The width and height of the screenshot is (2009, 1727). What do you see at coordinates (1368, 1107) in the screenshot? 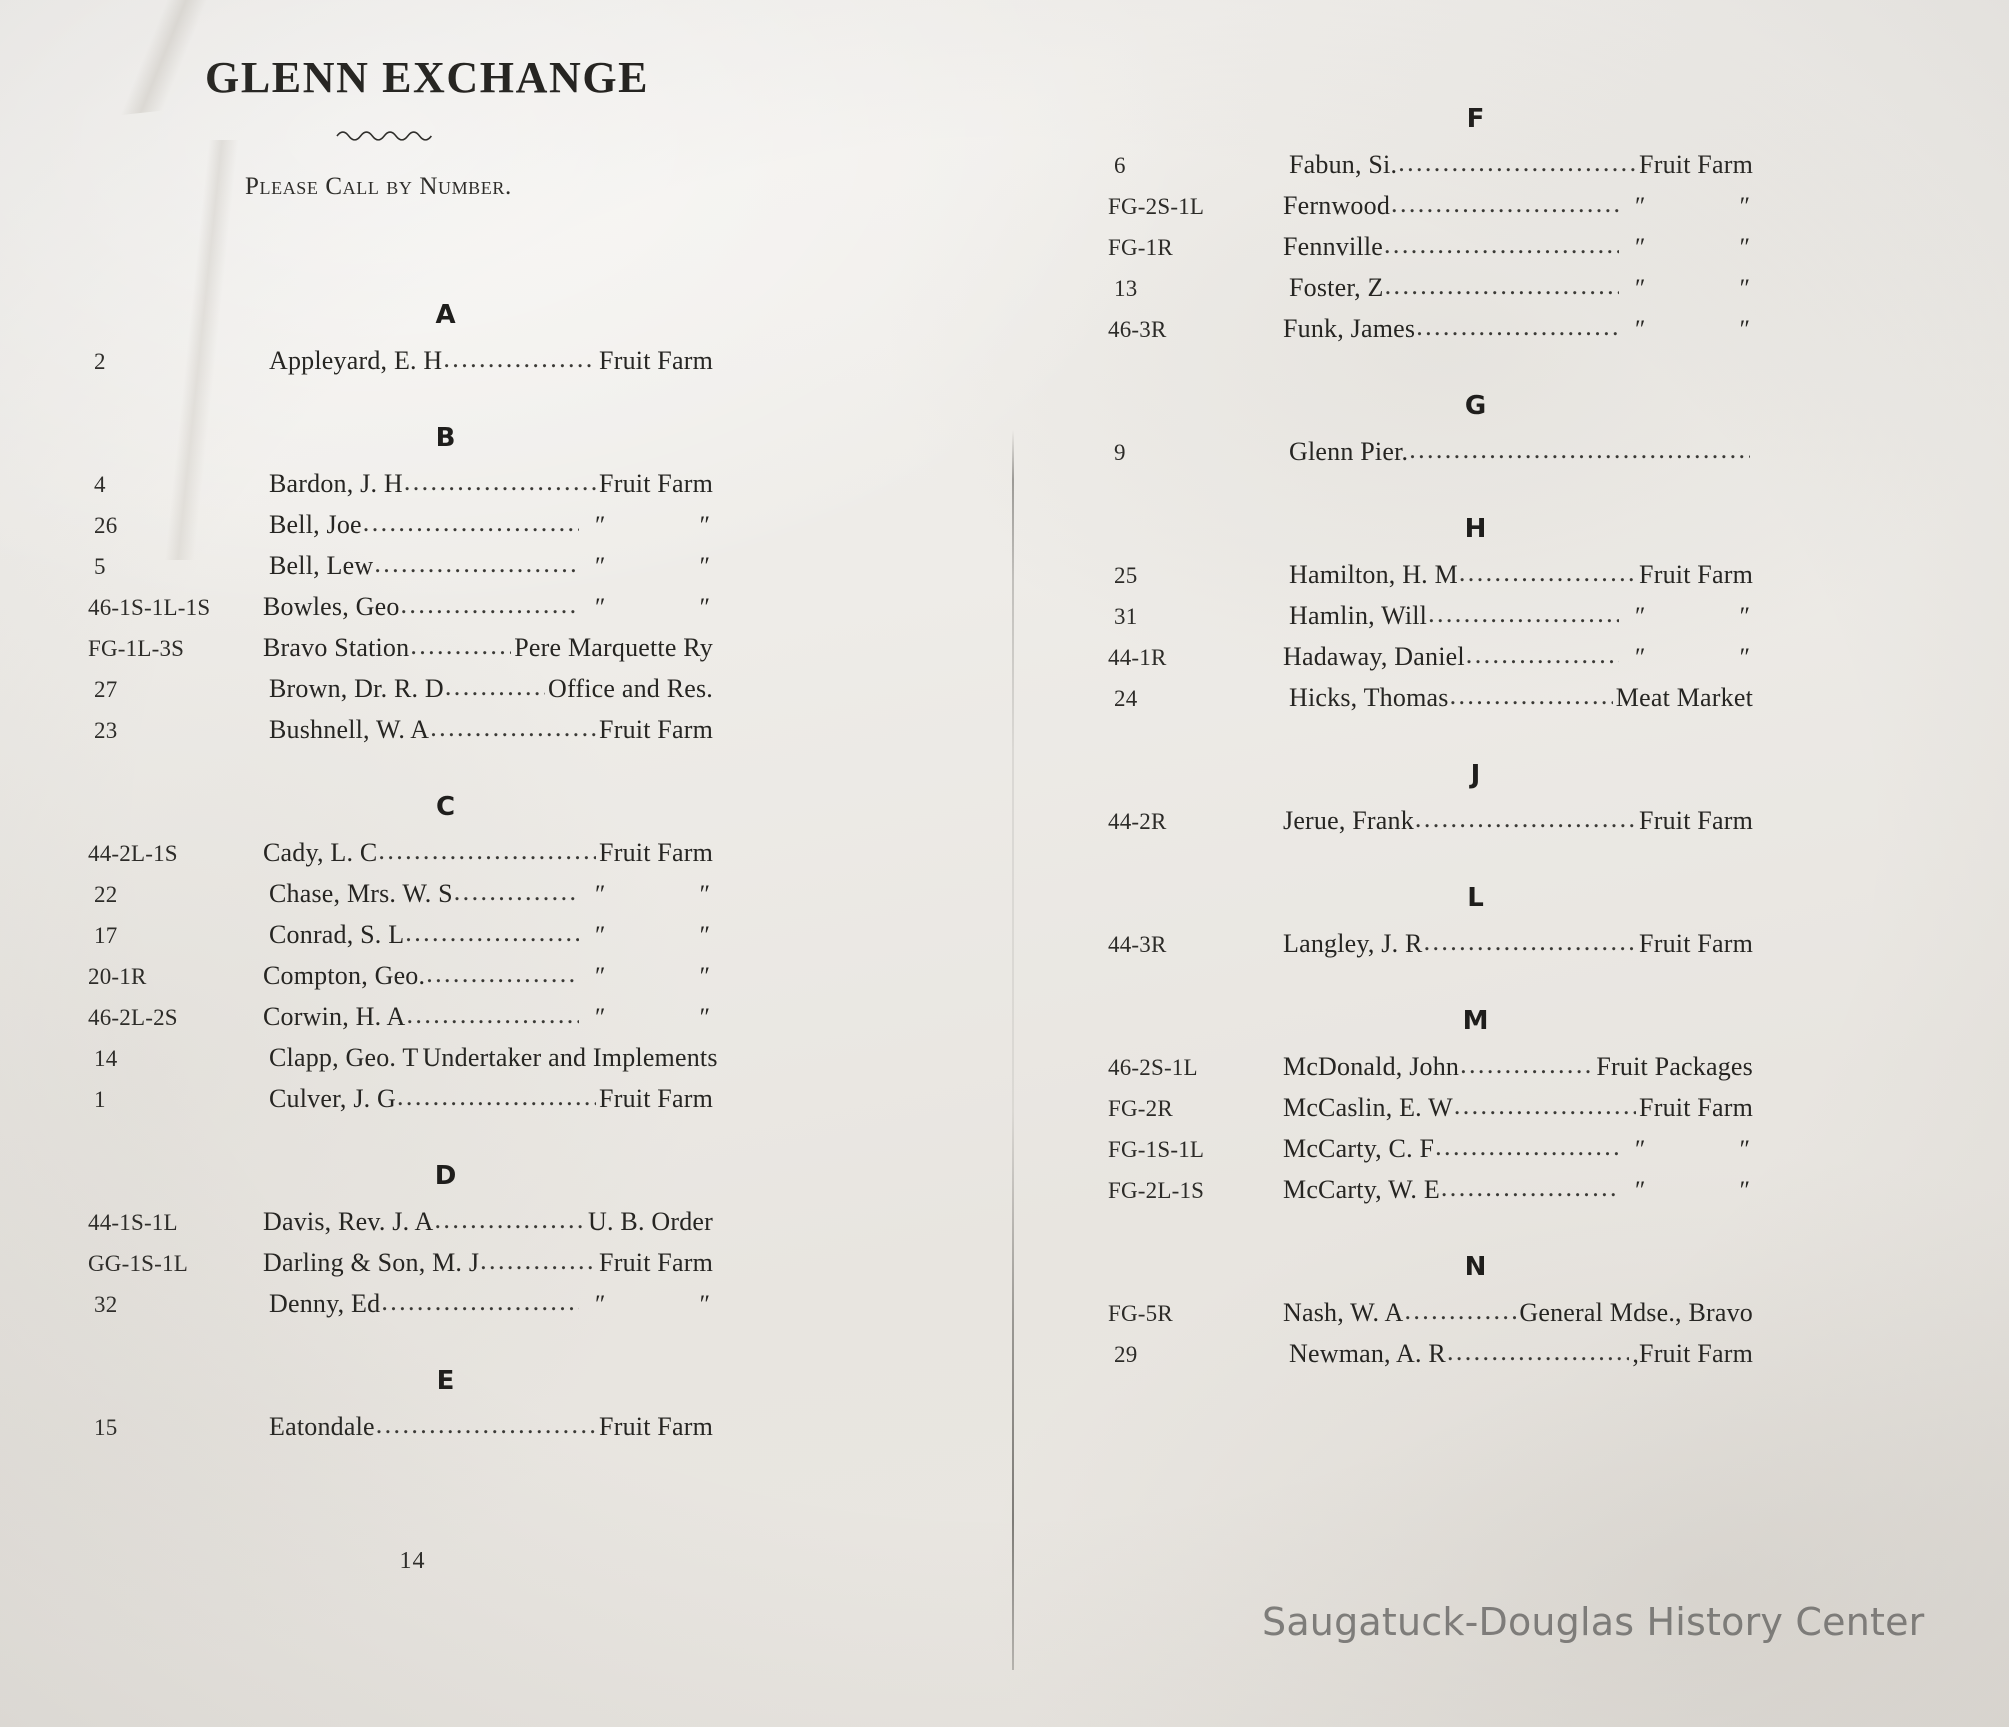
I see `subscriber-name: McCaslin, E. W` at bounding box center [1368, 1107].